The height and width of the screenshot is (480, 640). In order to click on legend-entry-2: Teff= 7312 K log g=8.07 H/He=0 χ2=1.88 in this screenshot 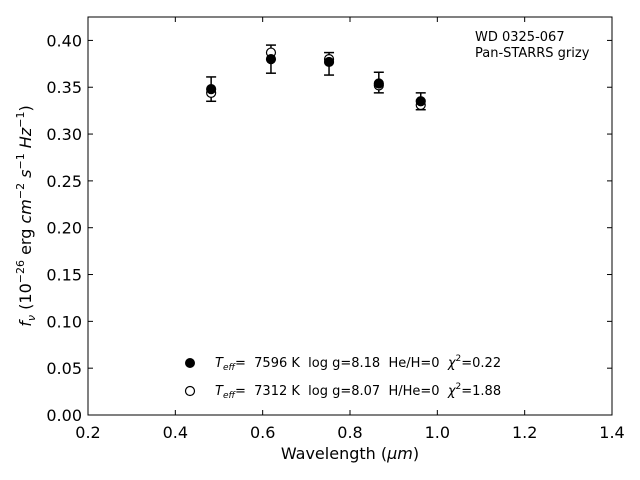, I will do `click(358, 391)`.